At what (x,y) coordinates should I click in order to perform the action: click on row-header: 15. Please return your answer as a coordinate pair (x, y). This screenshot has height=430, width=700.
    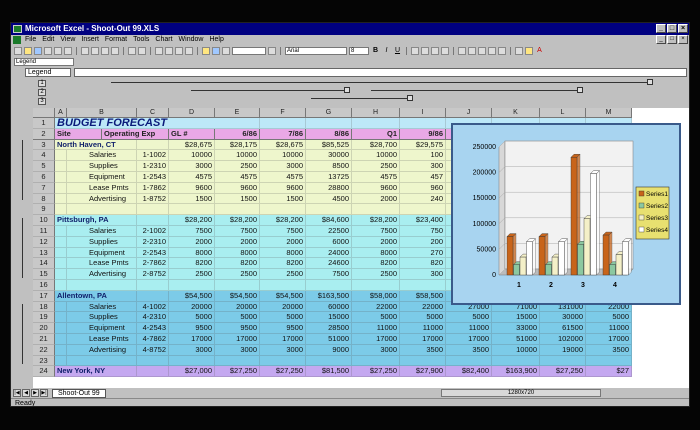
    Looking at the image, I should click on (44, 274).